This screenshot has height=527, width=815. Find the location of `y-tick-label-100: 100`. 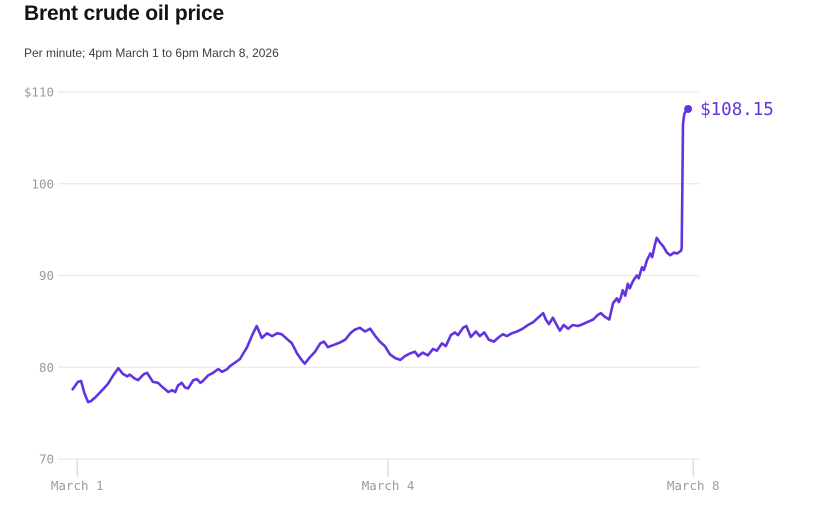

y-tick-label-100: 100 is located at coordinates (42, 183).